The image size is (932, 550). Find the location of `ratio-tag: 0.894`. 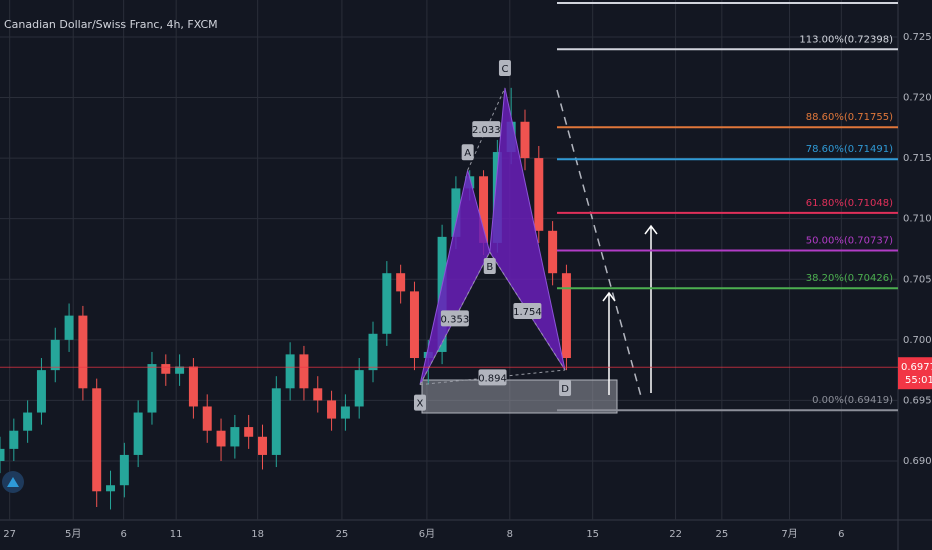

ratio-tag: 0.894 is located at coordinates (492, 378).